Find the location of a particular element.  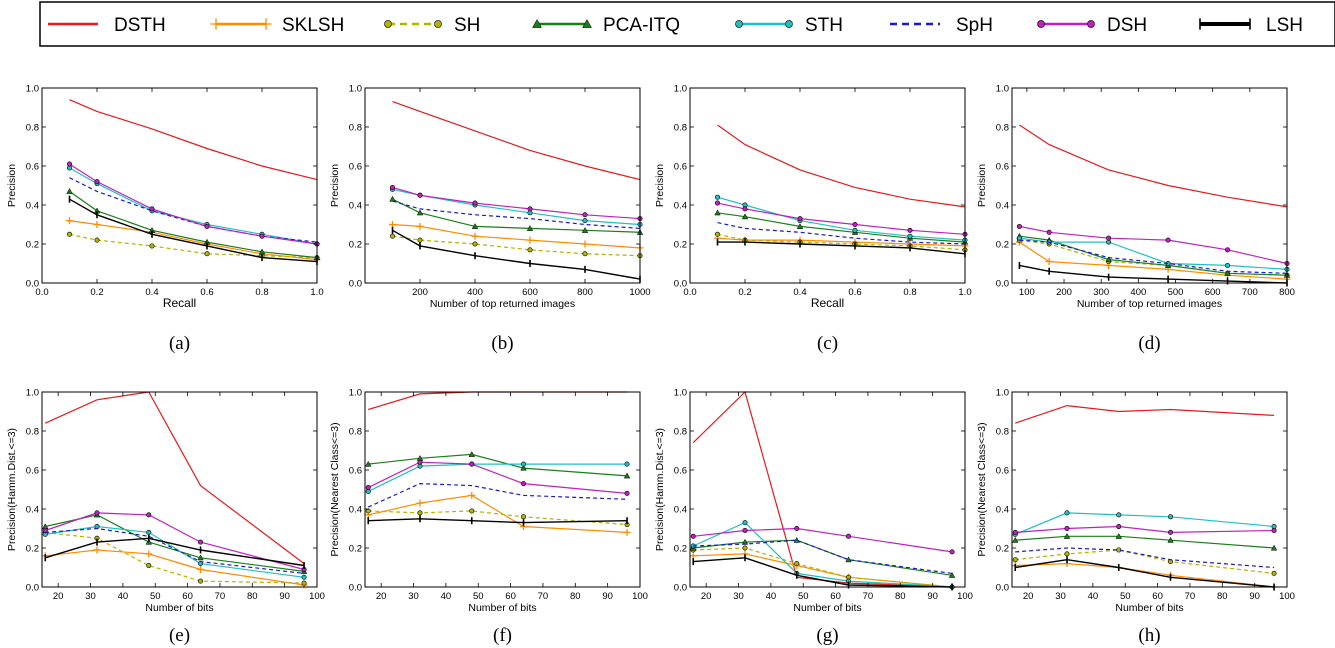

x-tick-label: 0.2 is located at coordinates (744, 292).